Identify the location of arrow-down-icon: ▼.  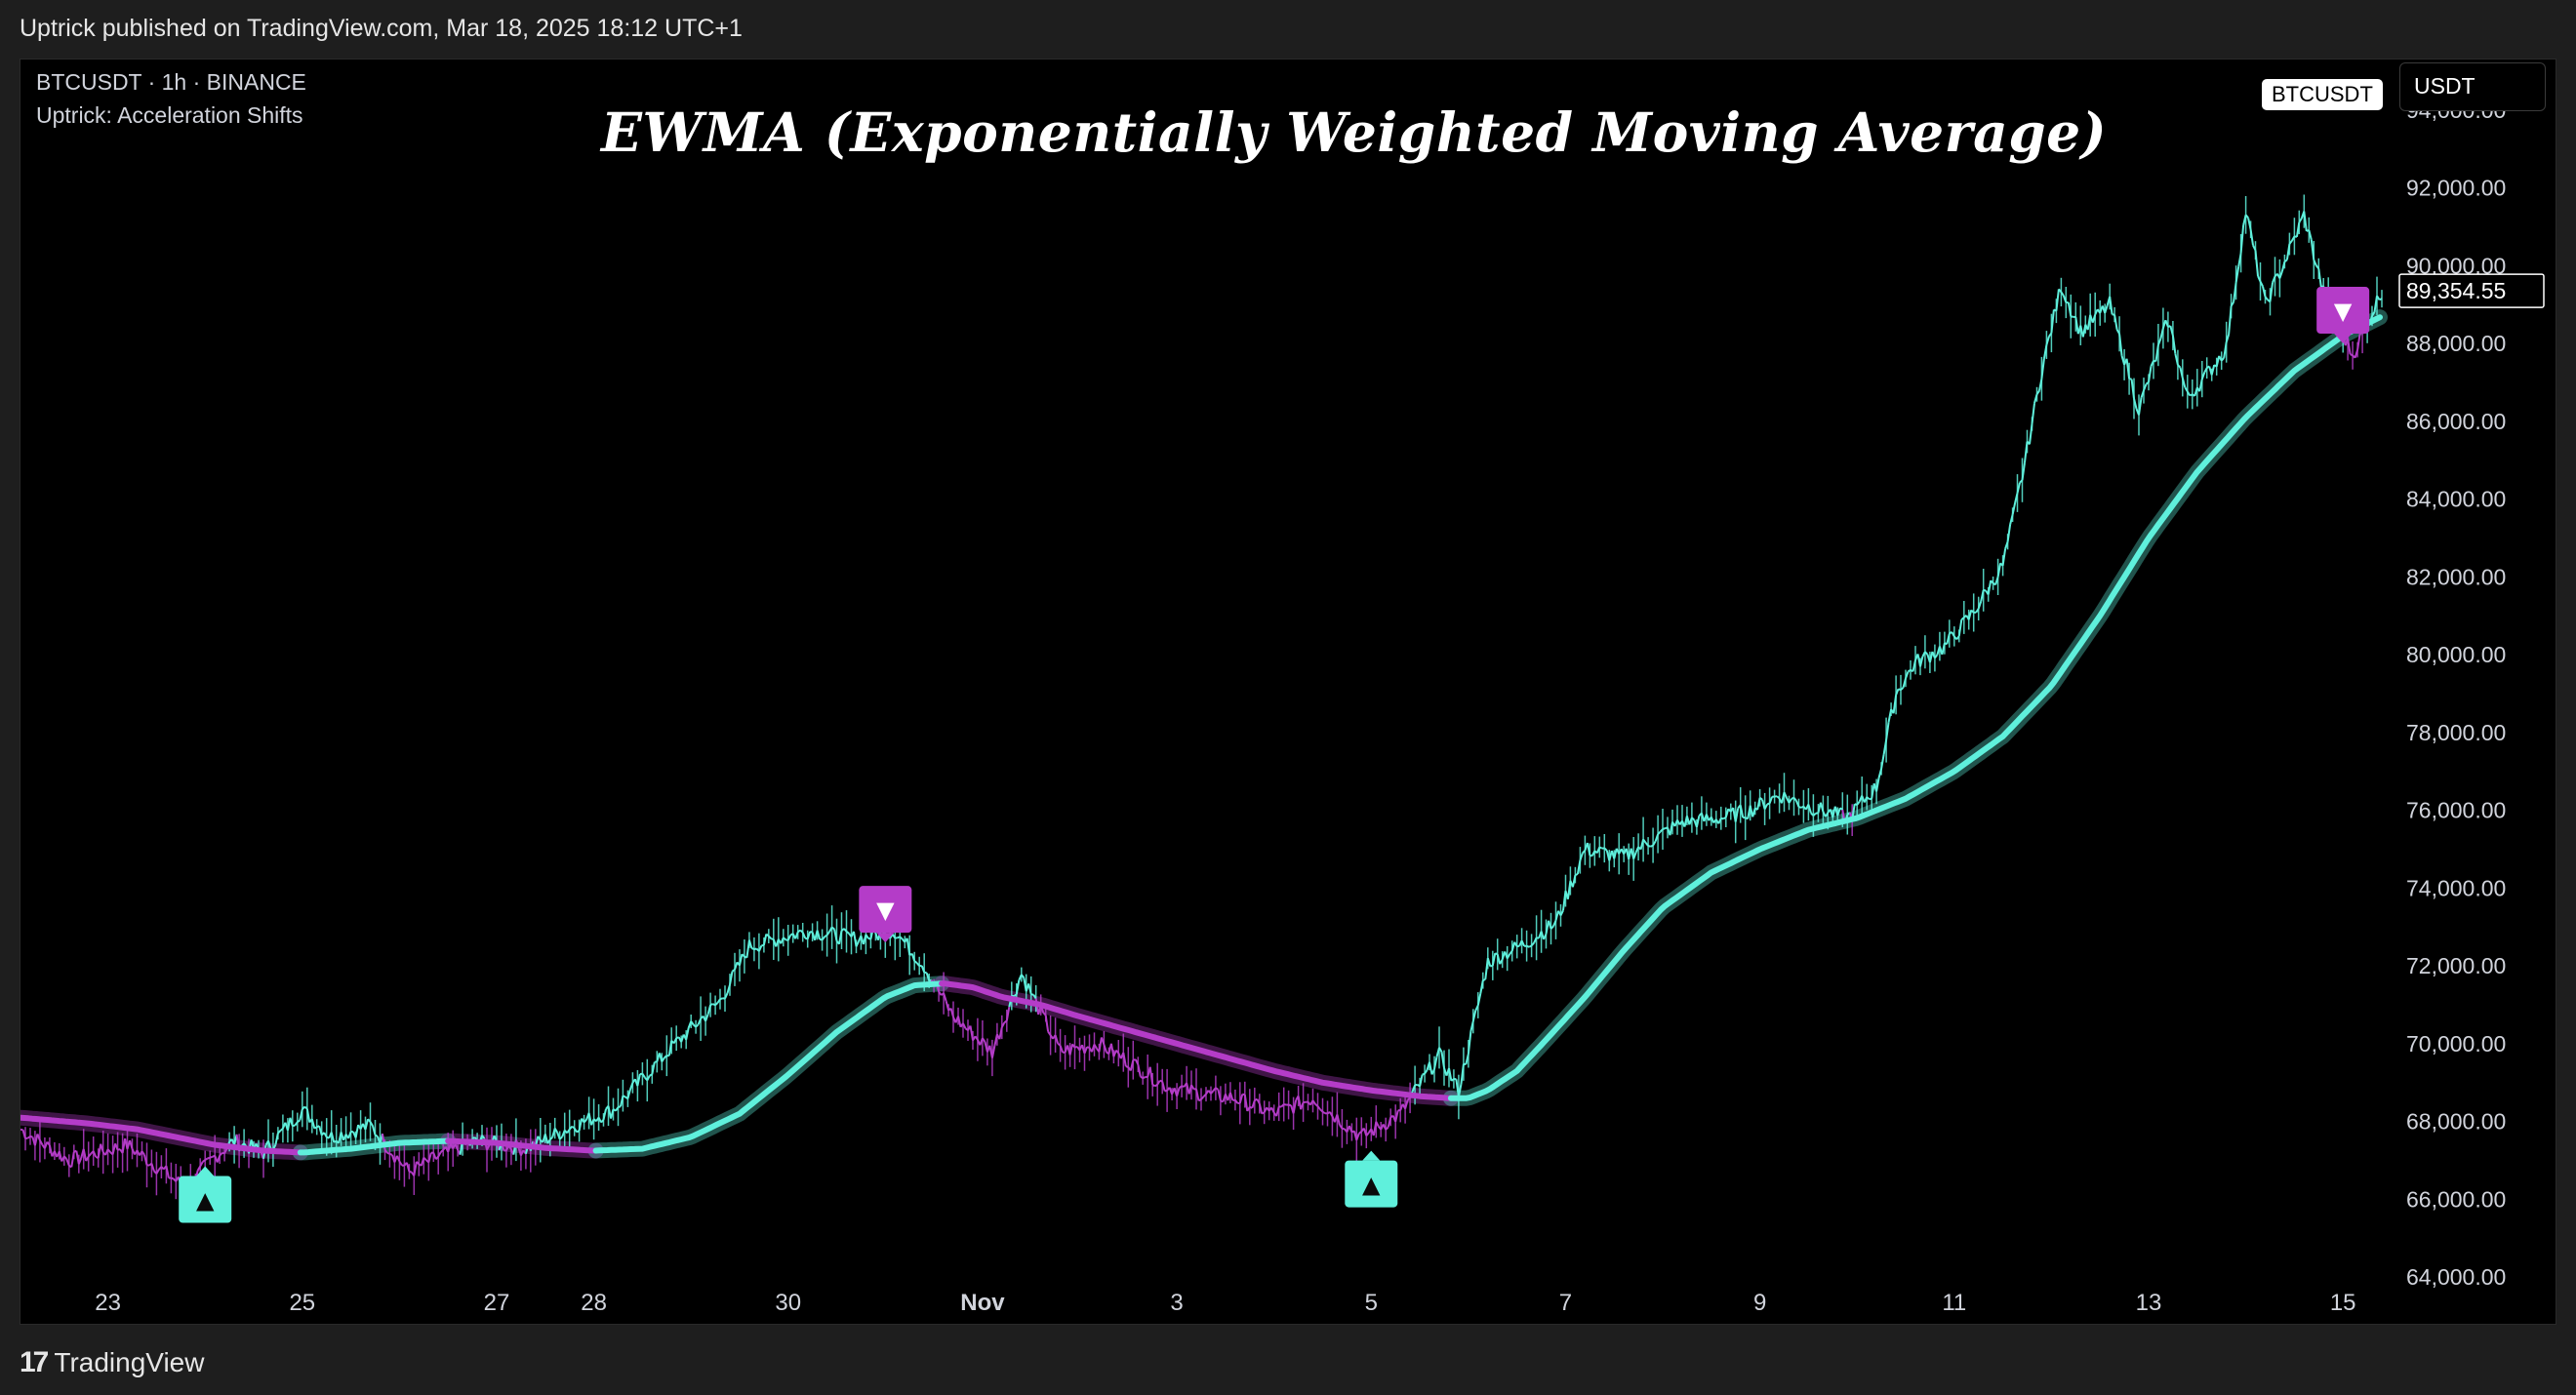
(2343, 311).